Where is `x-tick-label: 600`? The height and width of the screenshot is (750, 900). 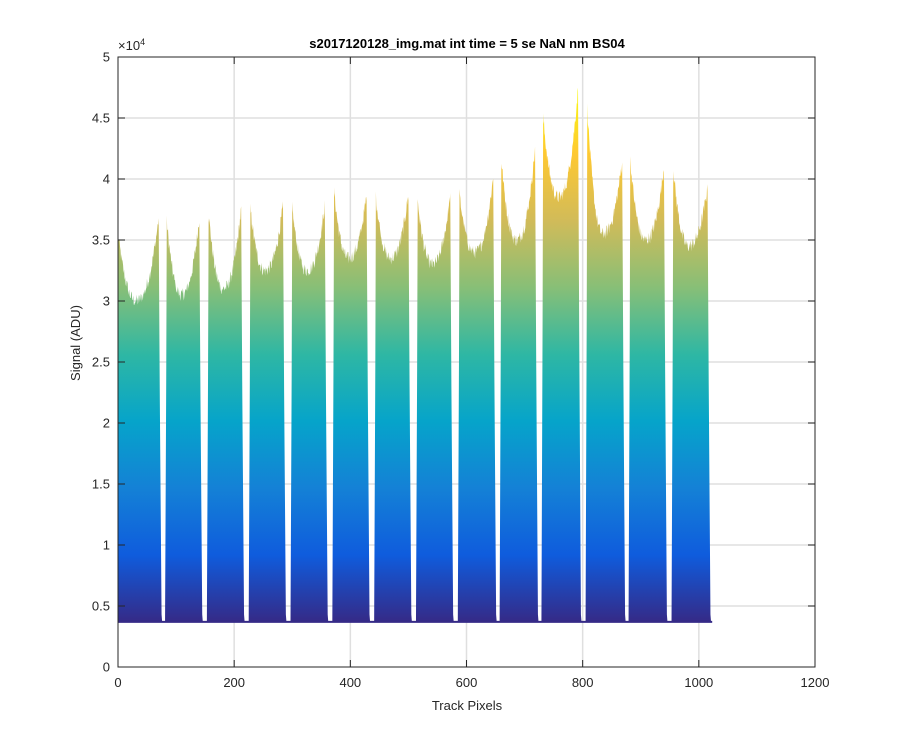 x-tick-label: 600 is located at coordinates (467, 682).